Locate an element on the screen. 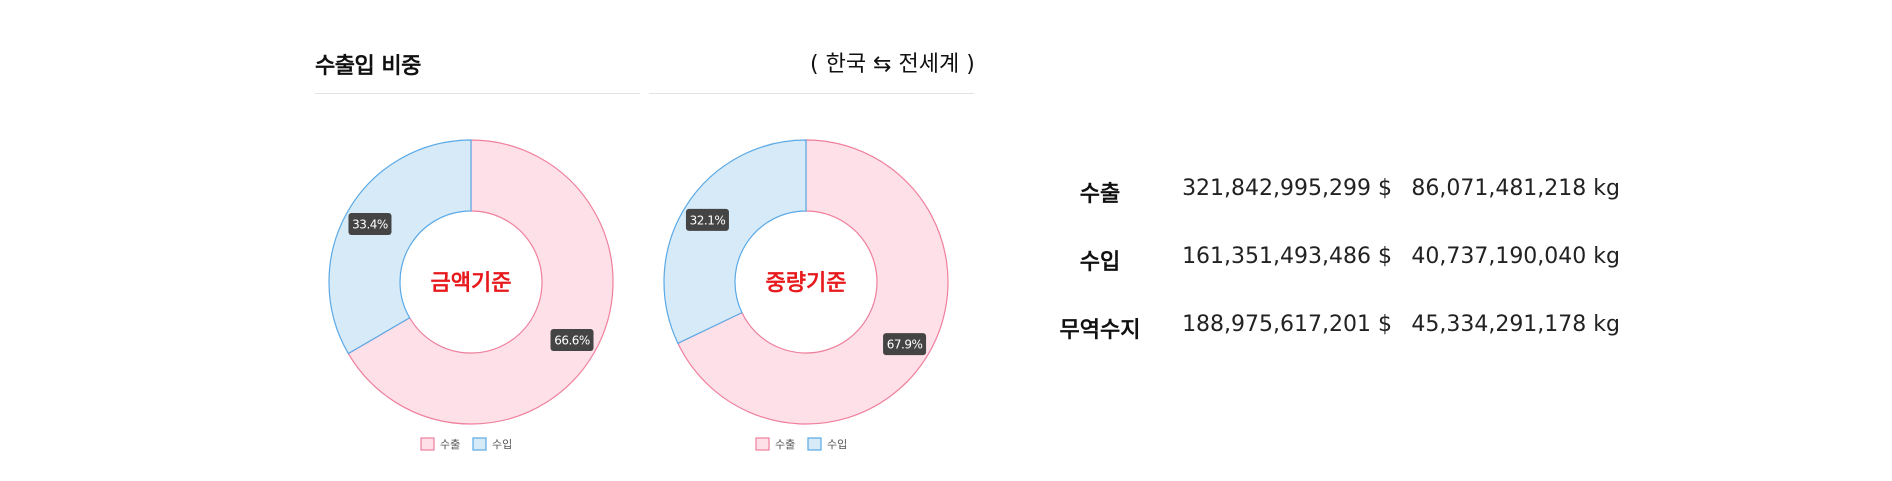 The width and height of the screenshot is (1892, 481). stat-usd: 188,975,617,201 $ is located at coordinates (1287, 324).